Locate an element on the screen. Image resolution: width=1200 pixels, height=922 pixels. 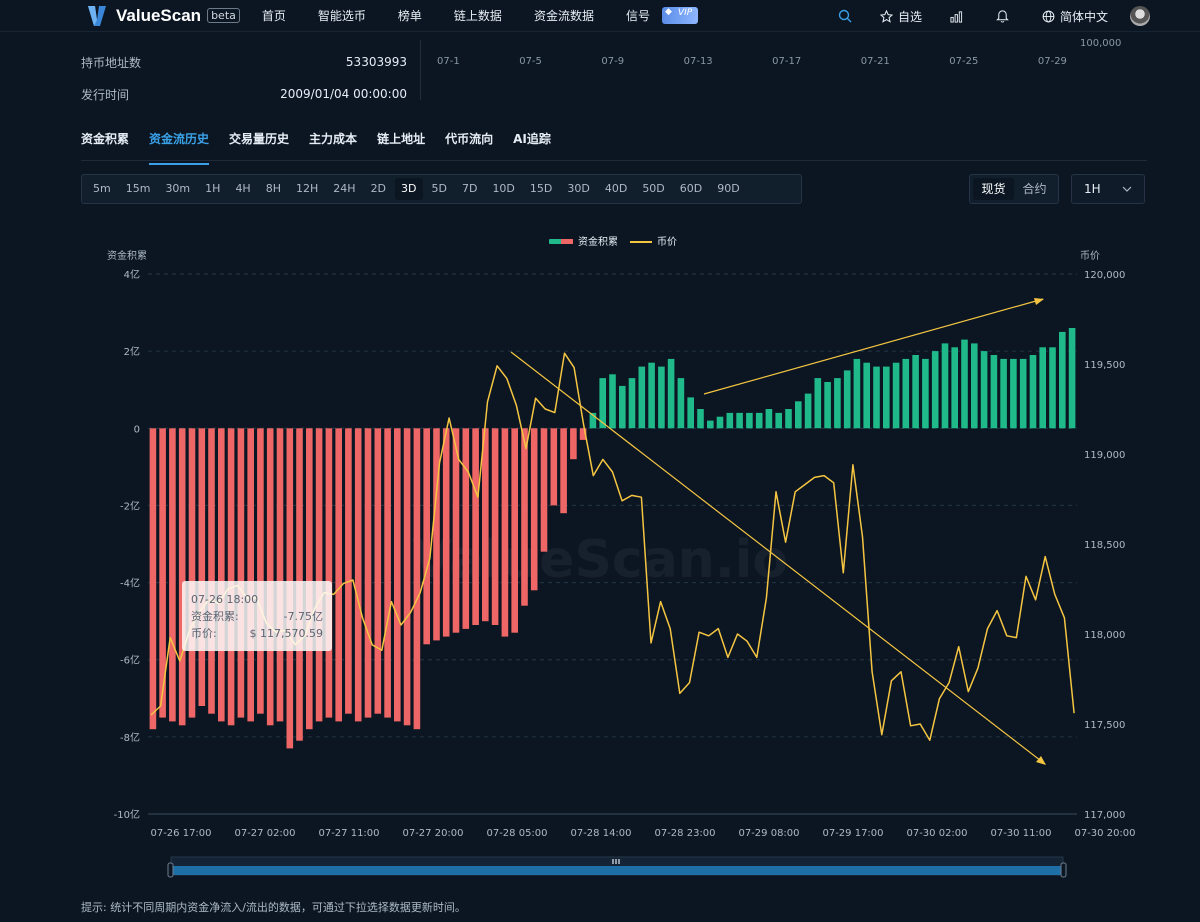
zoom-handle-left is located at coordinates (170, 870).